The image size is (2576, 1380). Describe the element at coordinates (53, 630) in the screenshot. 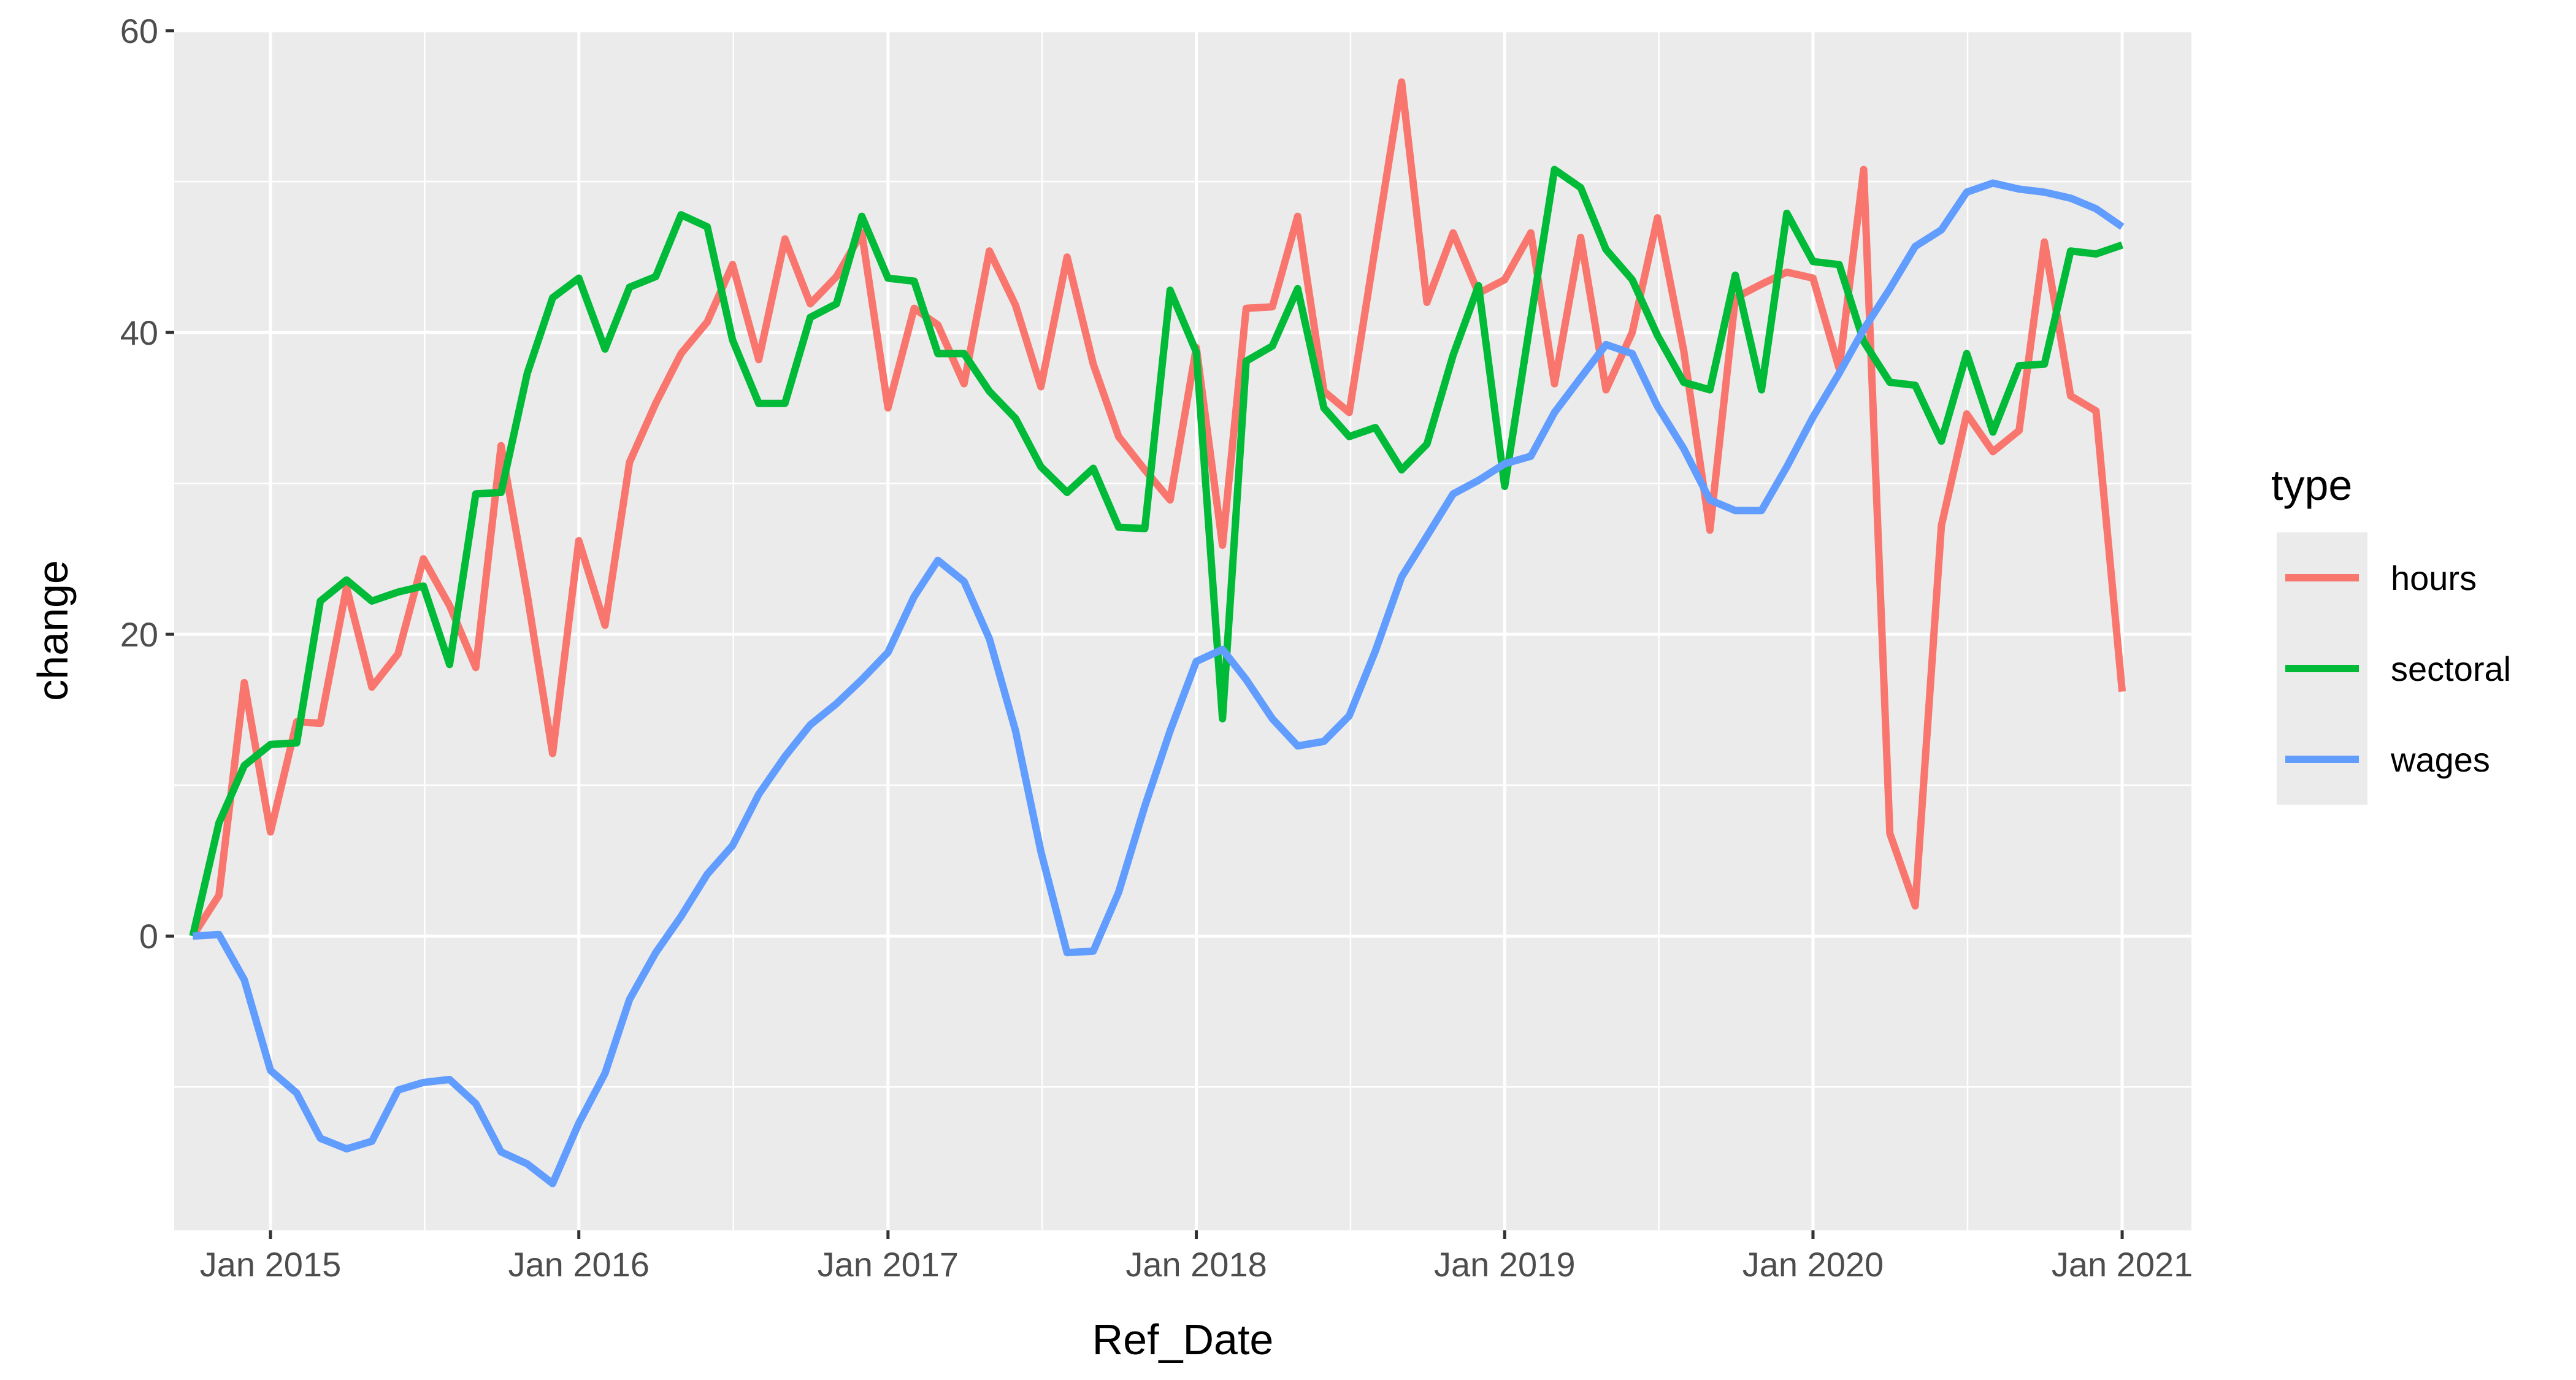

I see `y-axis-title: change` at that location.